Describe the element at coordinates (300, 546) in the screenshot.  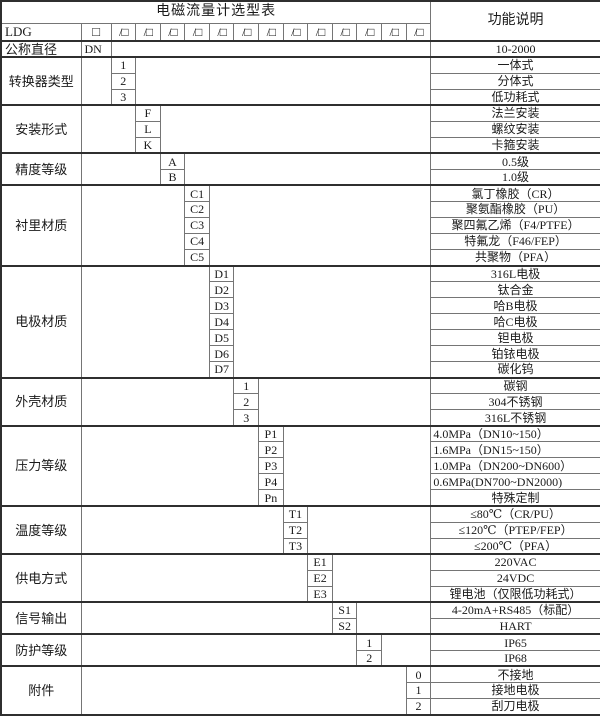
I see `table-row: T3 ≤200℃（PFA）` at that location.